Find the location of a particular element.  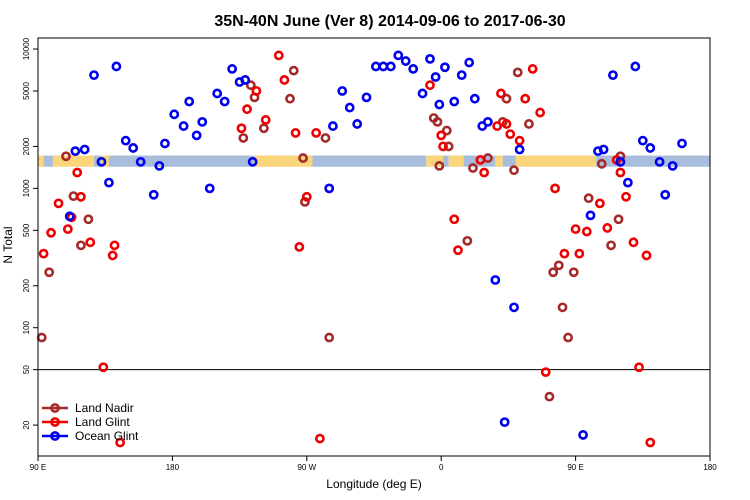

y-axis-label: N Total is located at coordinates (8, 244).